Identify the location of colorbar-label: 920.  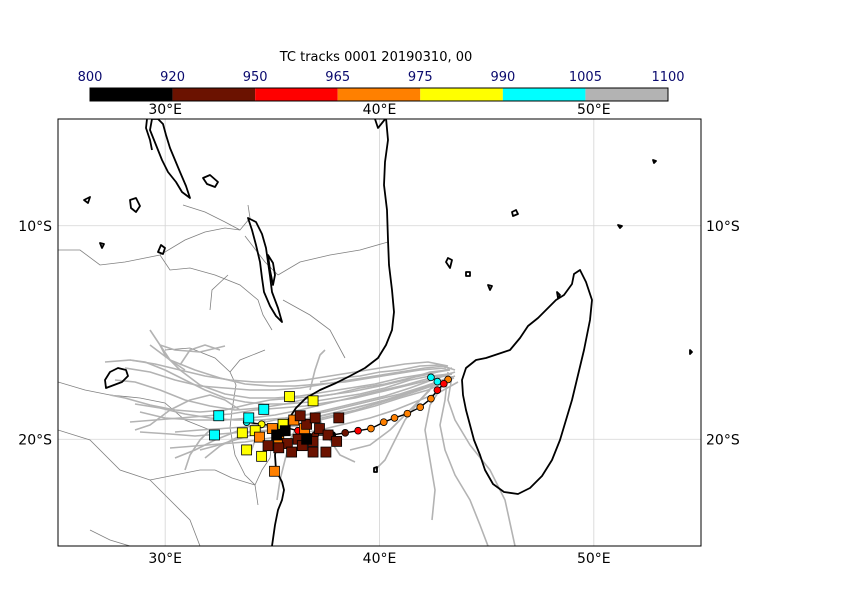
(172, 77).